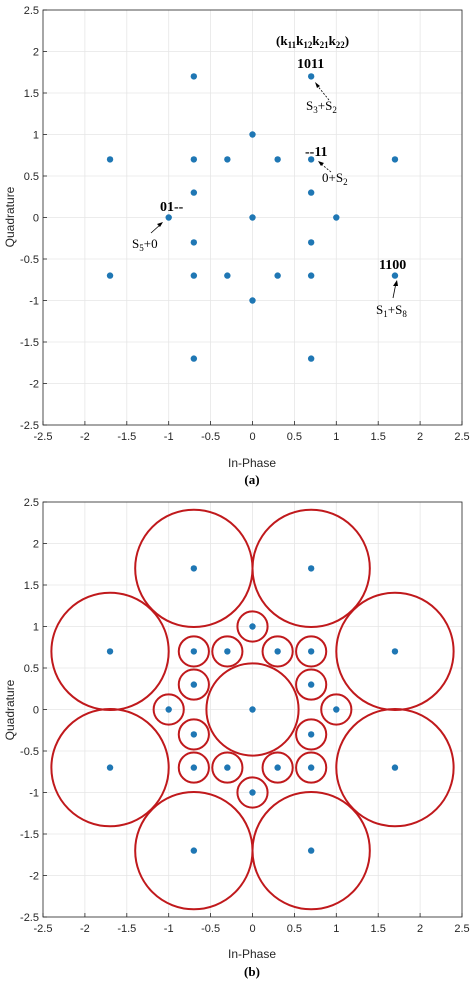 This screenshot has height=984, width=474. Describe the element at coordinates (10, 709) in the screenshot. I see `y-axis-label-b: Quadrature` at that location.